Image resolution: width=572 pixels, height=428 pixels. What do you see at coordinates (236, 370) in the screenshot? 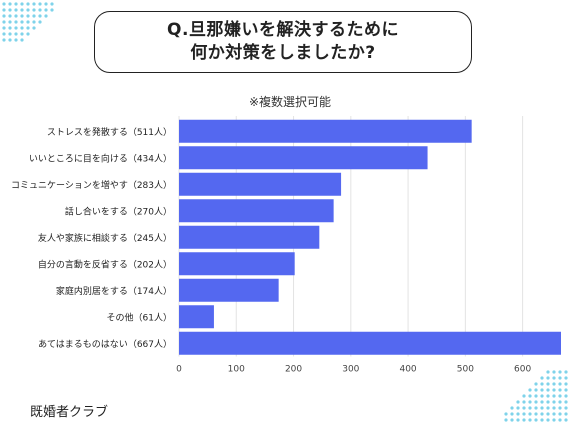
I see `x-tick-label: 100` at bounding box center [236, 370].